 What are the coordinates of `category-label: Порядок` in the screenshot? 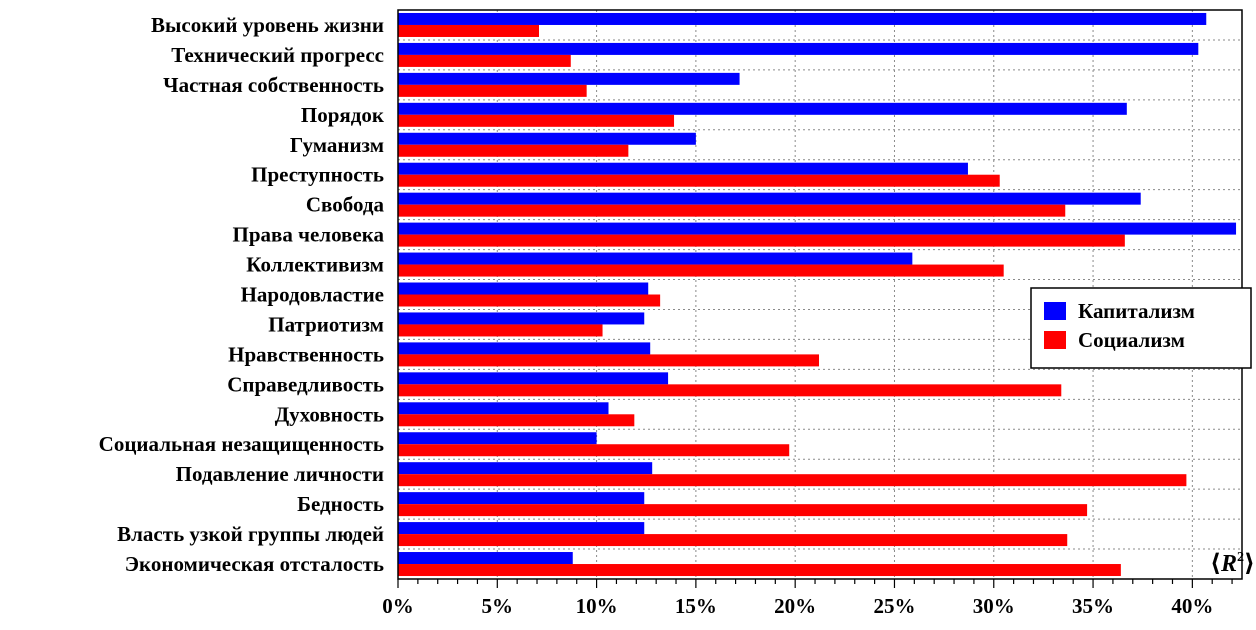 It's located at (343, 115).